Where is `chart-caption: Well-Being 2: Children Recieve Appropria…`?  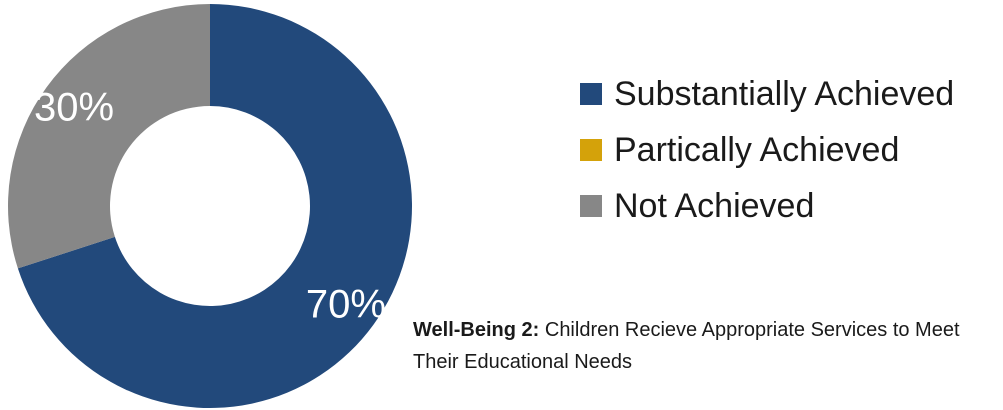
chart-caption: Well-Being 2: Children Recieve Appropria… is located at coordinates (693, 346).